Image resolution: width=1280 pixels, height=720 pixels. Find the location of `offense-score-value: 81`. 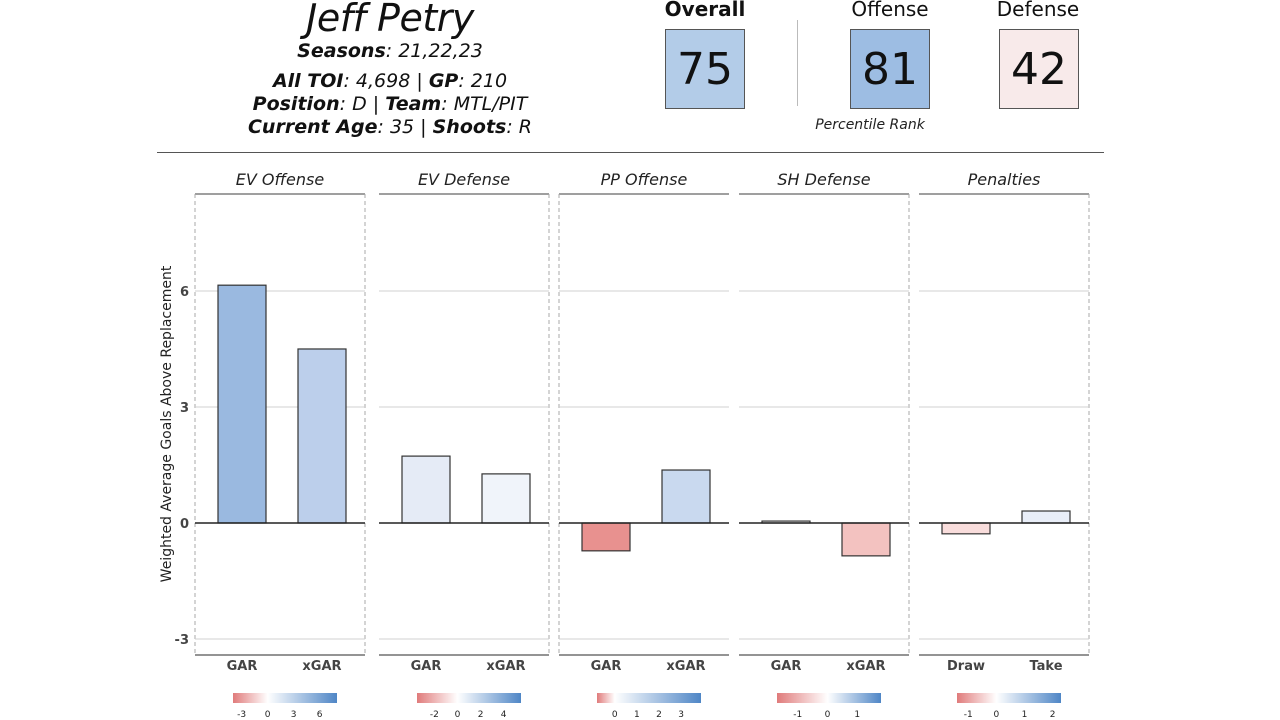

offense-score-value: 81 is located at coordinates (890, 69).